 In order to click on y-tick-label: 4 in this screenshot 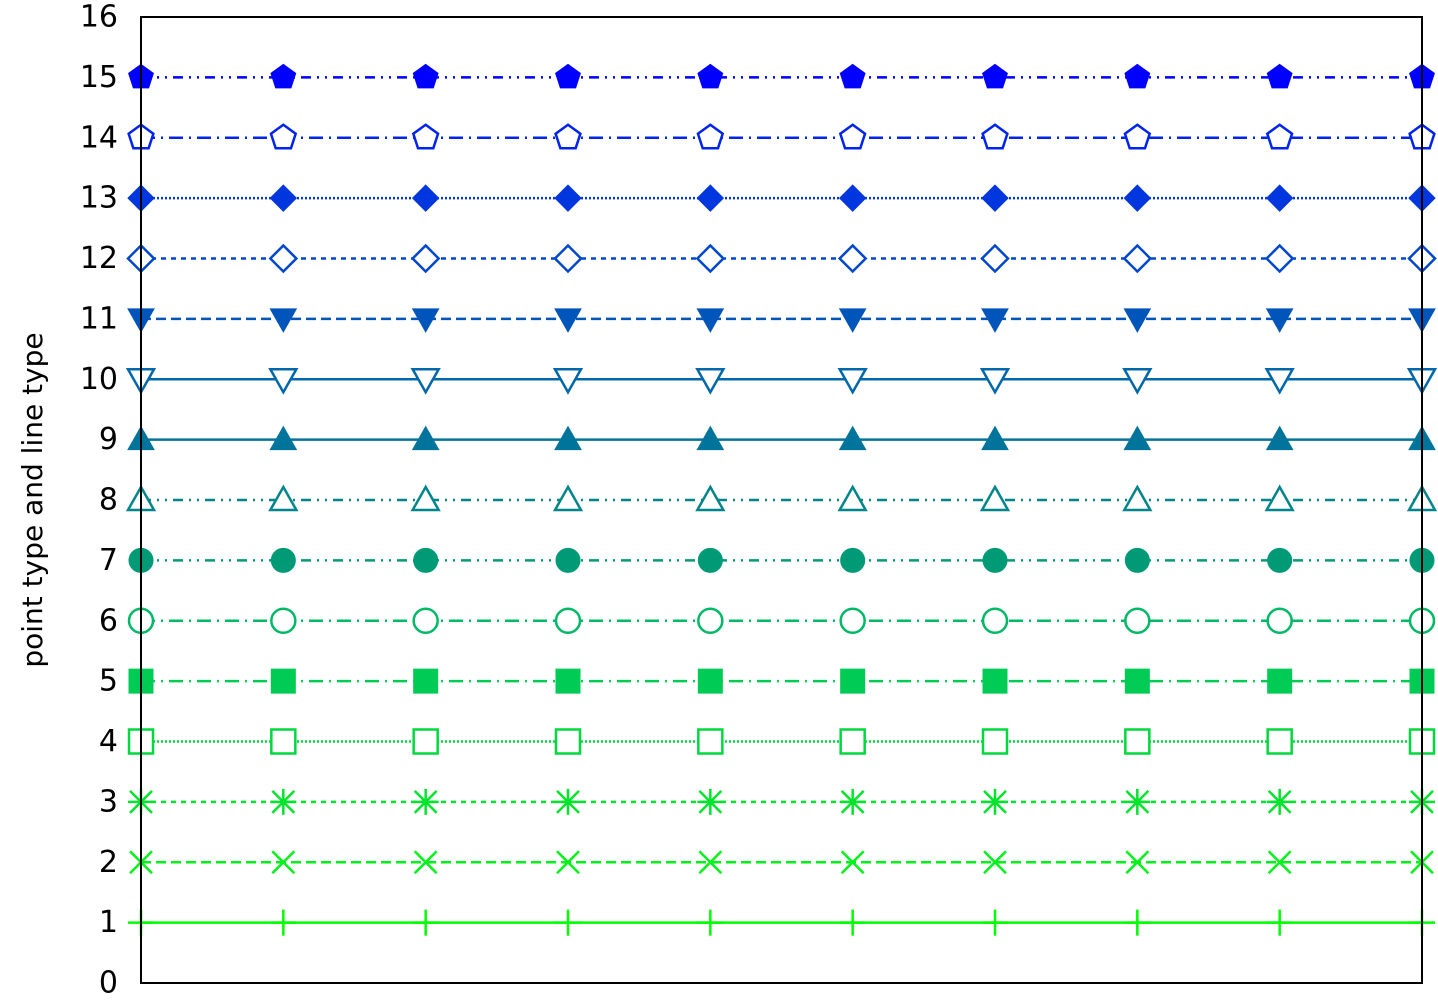, I will do `click(108, 741)`.